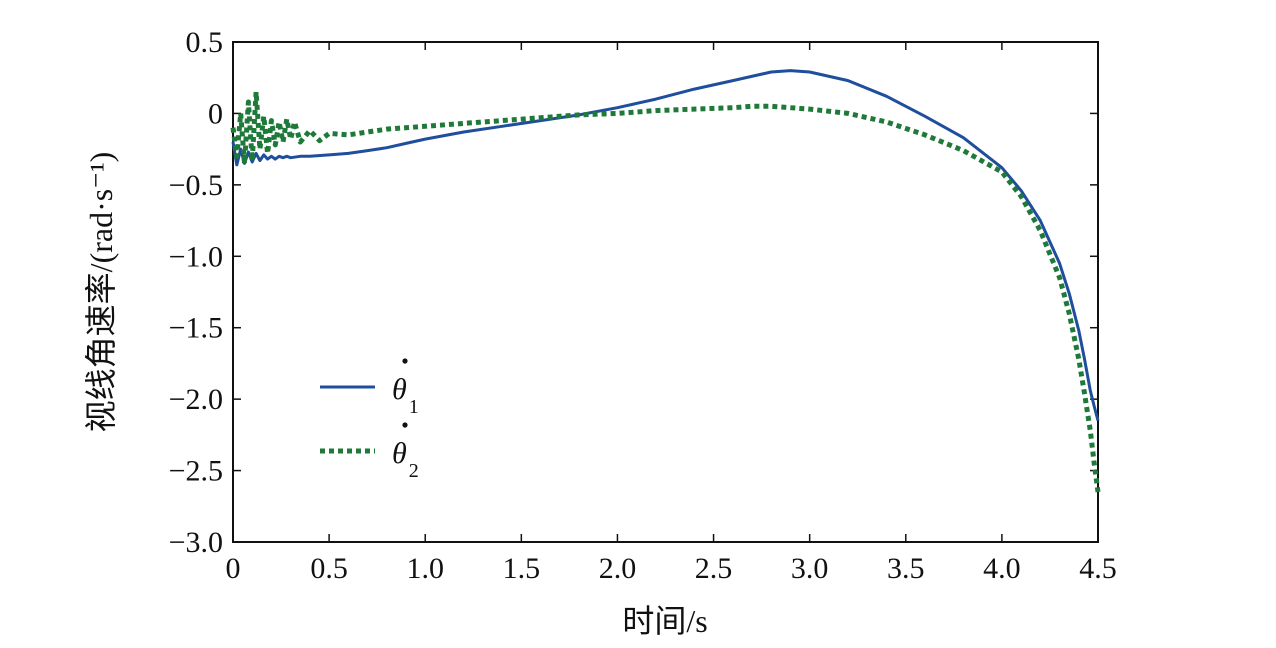 Image resolution: width=1276 pixels, height=648 pixels. I want to click on y-tick-label: 0.5, so click(205, 42).